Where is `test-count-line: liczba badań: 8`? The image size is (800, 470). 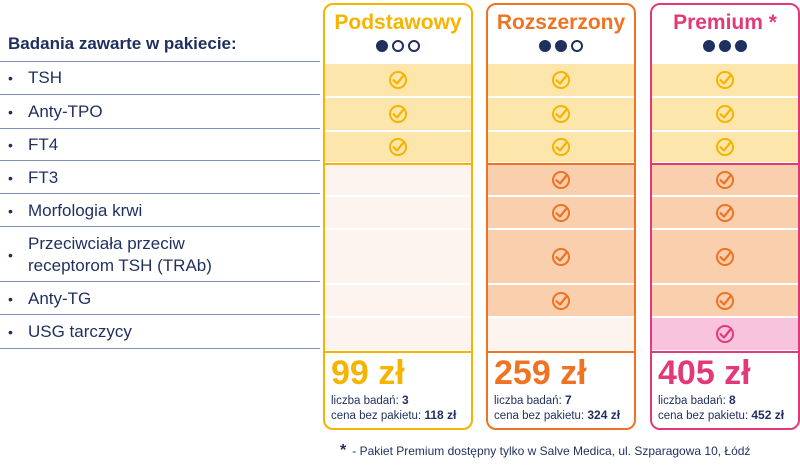
test-count-line: liczba badań: 8 is located at coordinates (725, 400).